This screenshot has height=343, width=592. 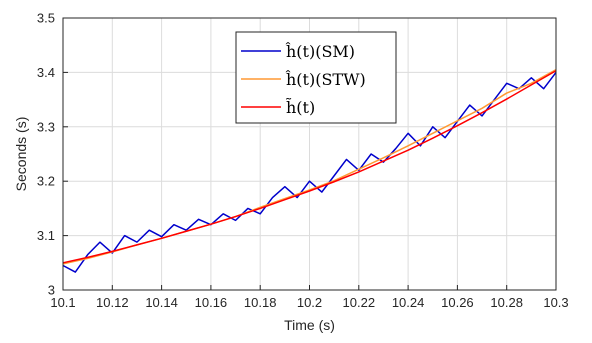 I want to click on x-tick-label: 10.18, so click(x=260, y=302).